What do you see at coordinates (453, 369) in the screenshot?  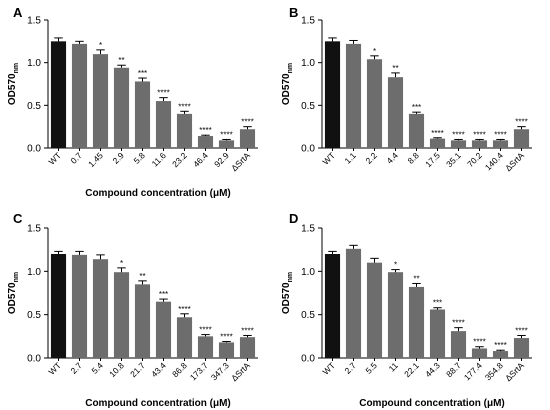 I see `x-tick-label: 88.7` at bounding box center [453, 369].